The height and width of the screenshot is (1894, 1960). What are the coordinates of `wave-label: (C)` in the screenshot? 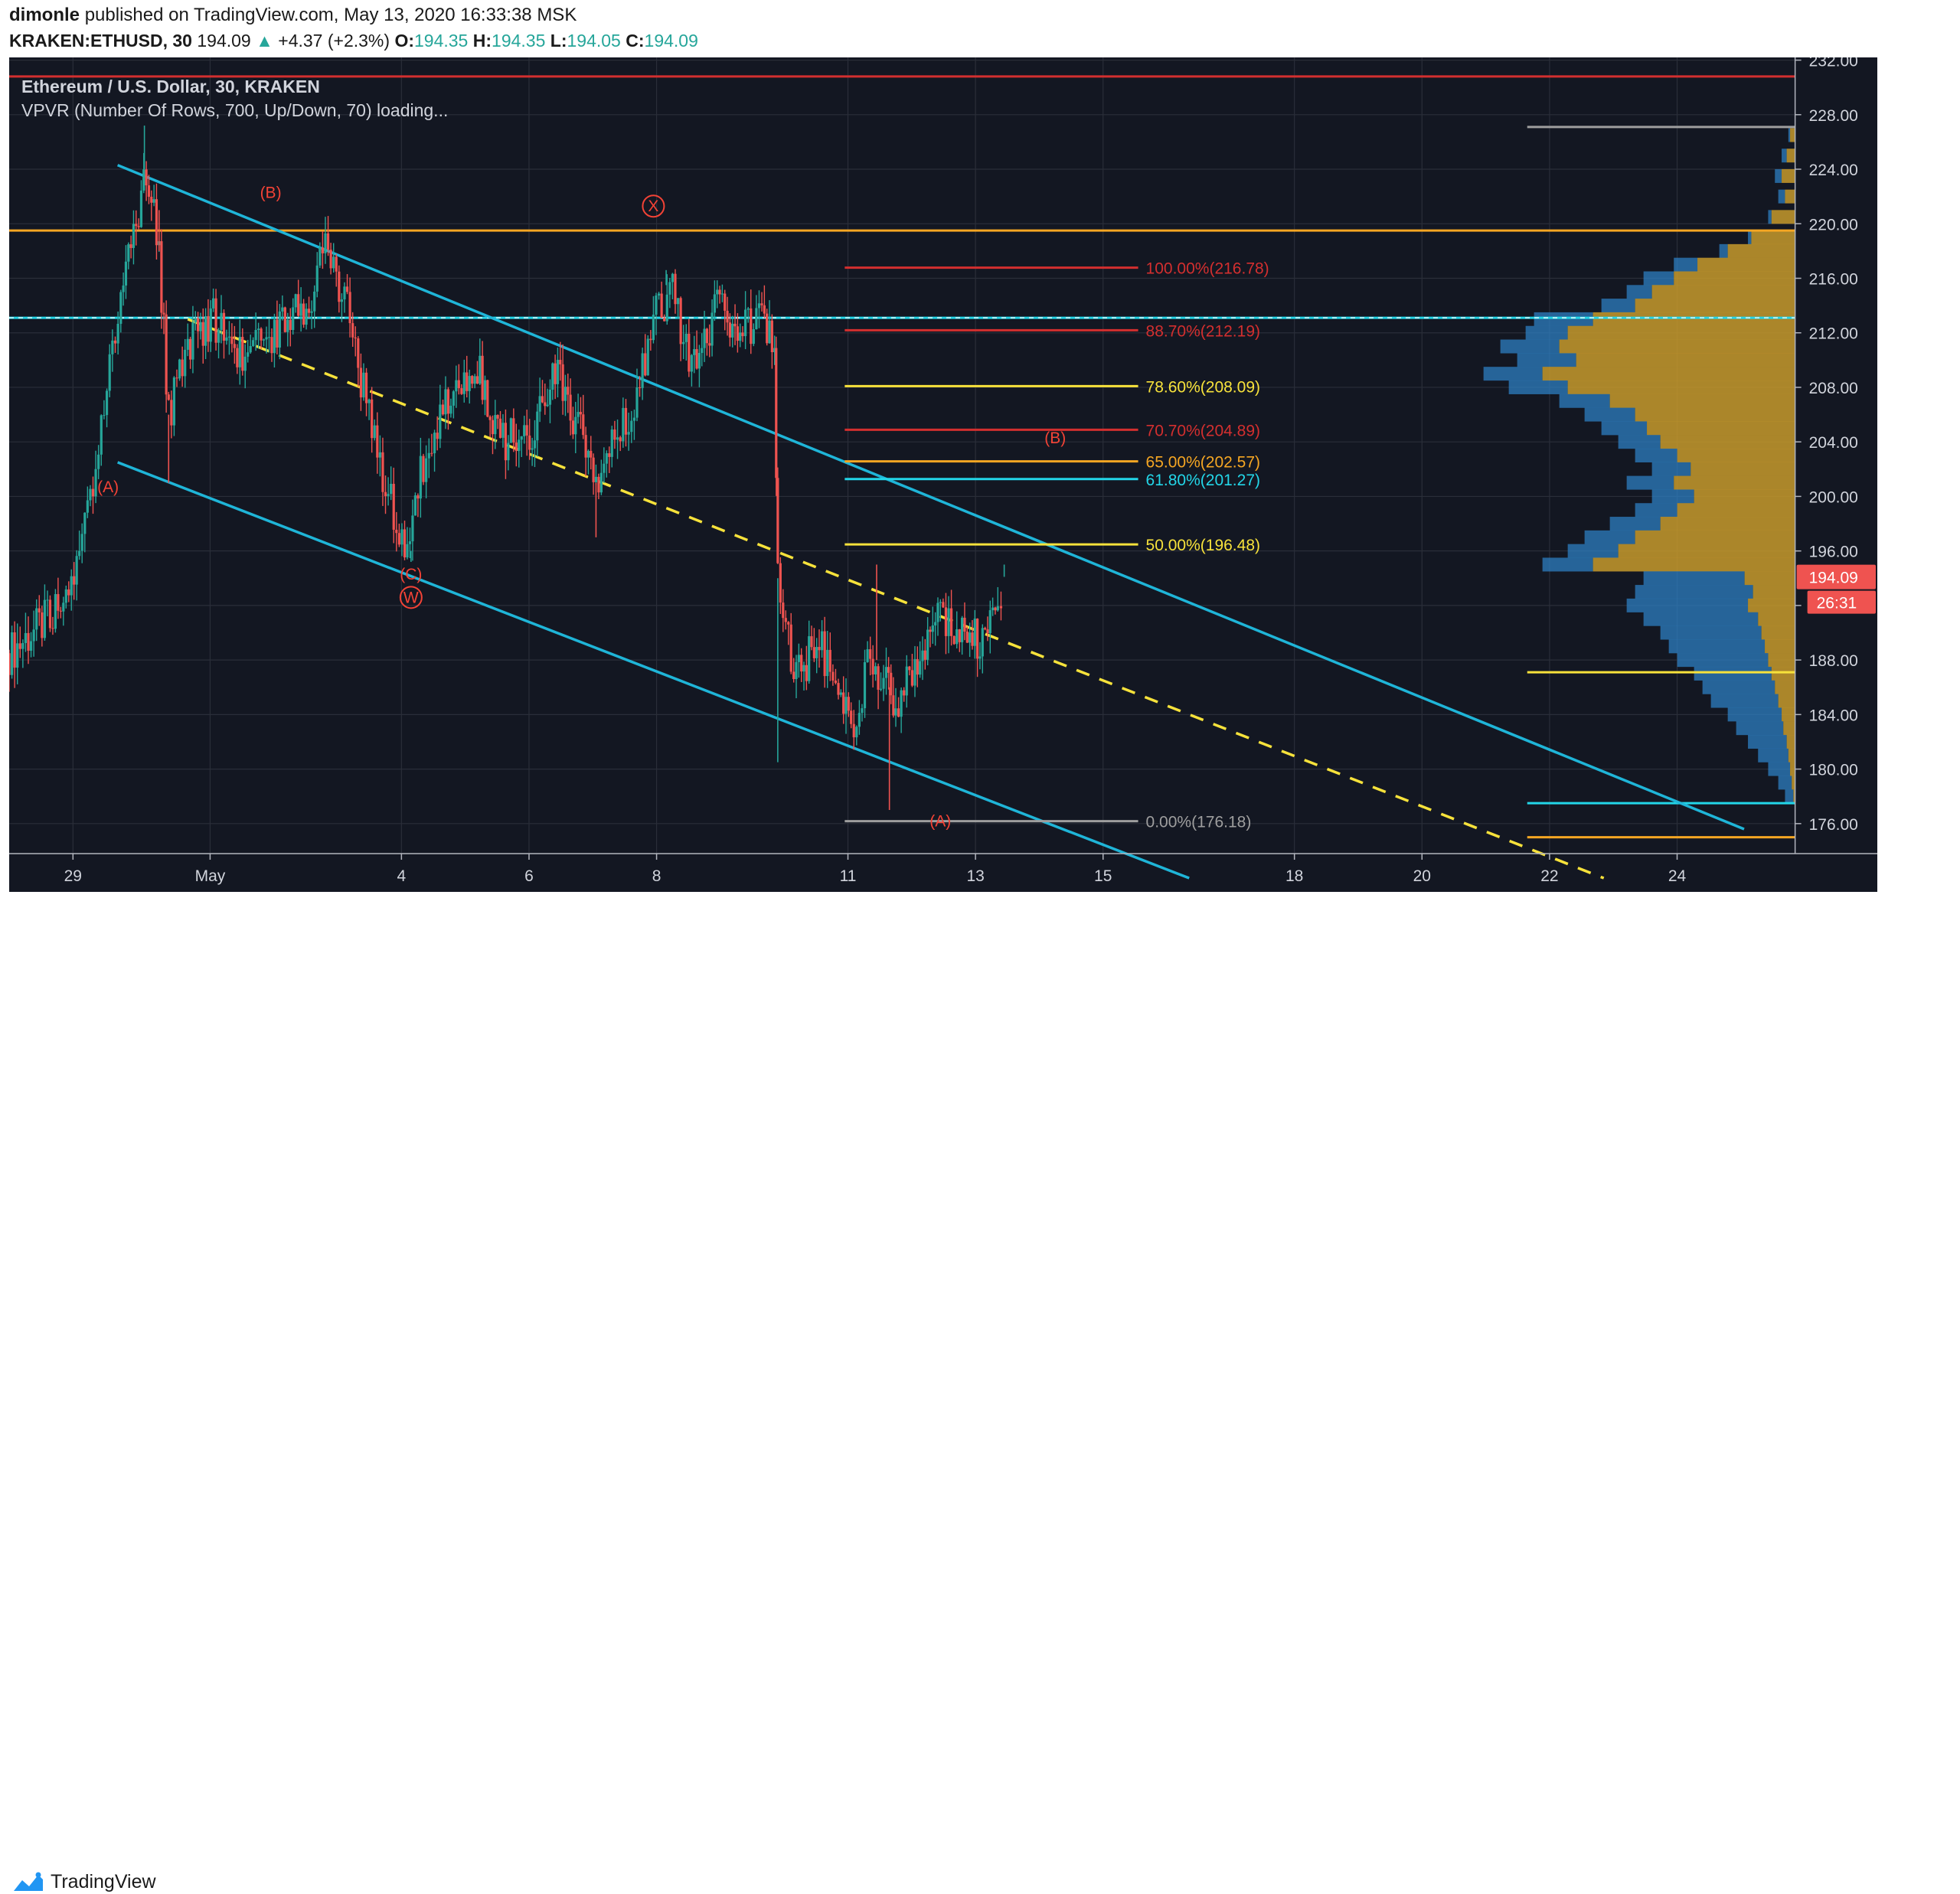 It's located at (411, 574).